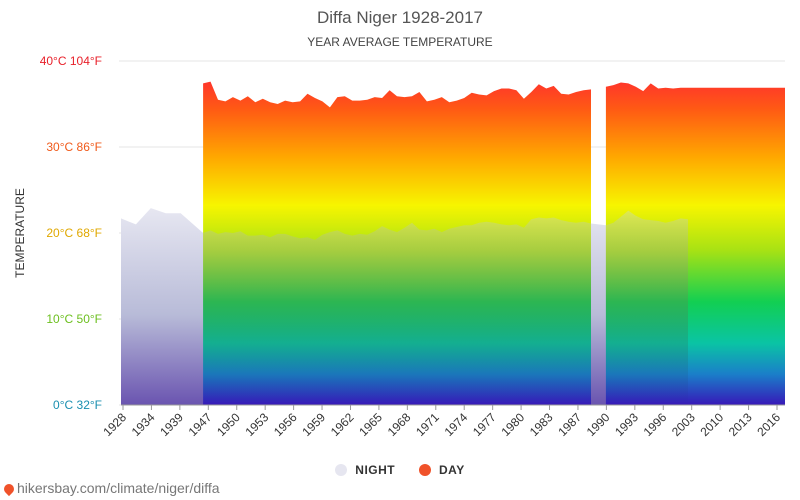 This screenshot has height=500, width=800. I want to click on x-tick-label: 1996, so click(655, 424).